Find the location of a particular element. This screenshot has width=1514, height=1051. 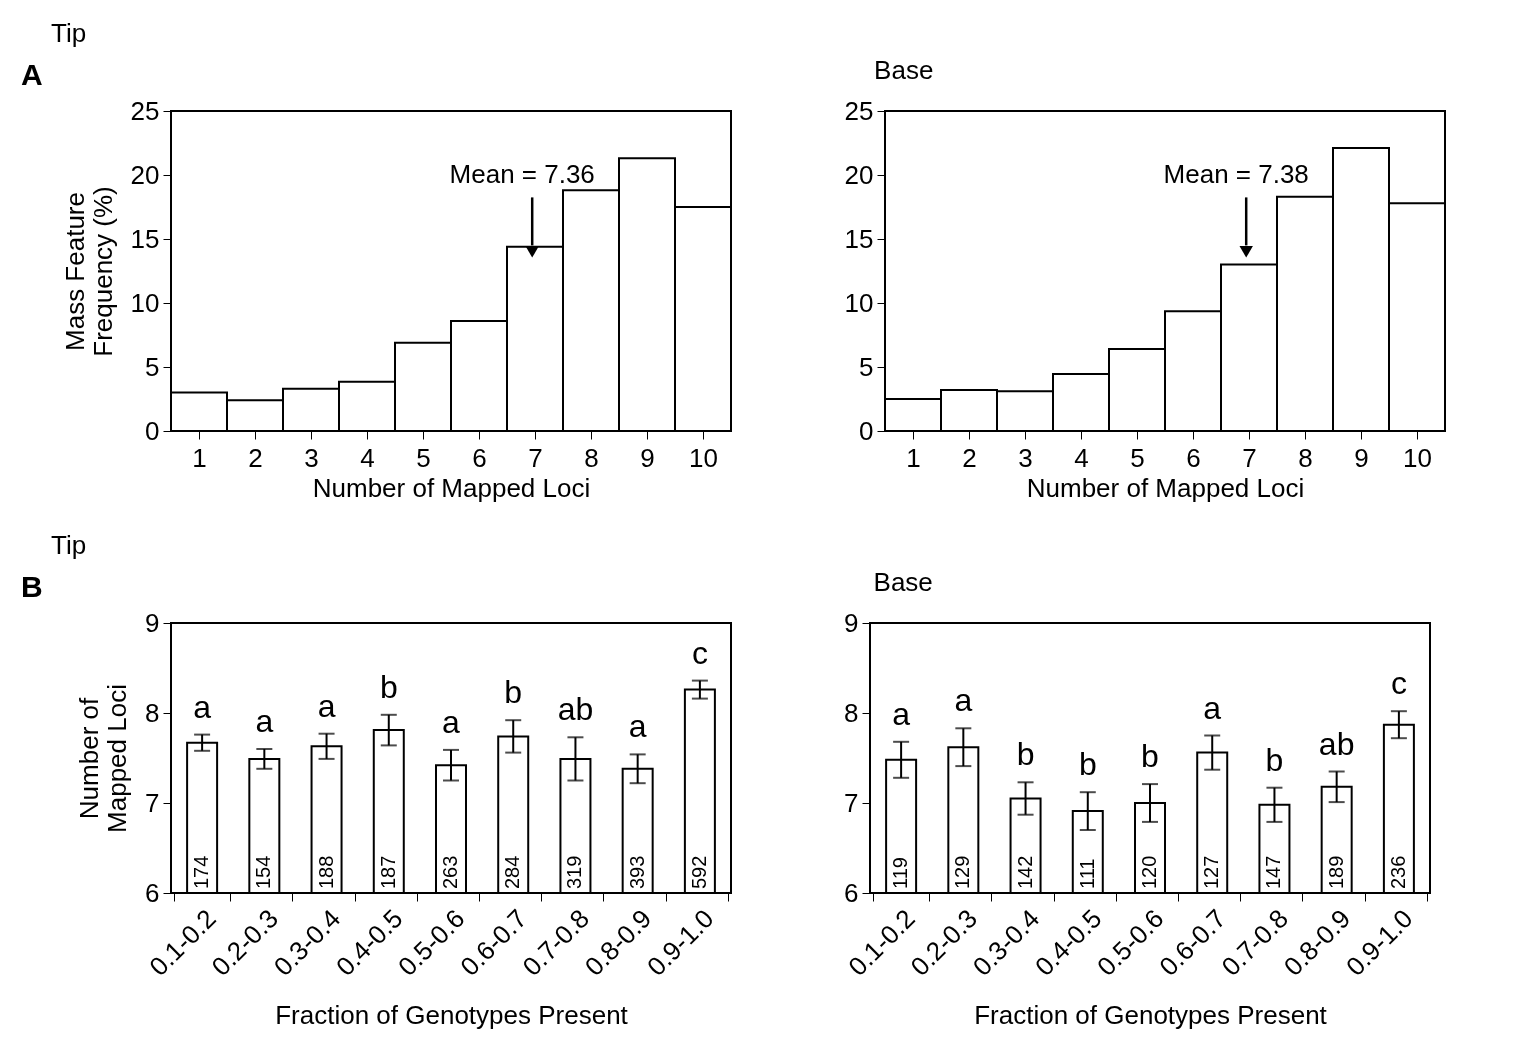

annotation: Mean = 7.36 is located at coordinates (522, 173).